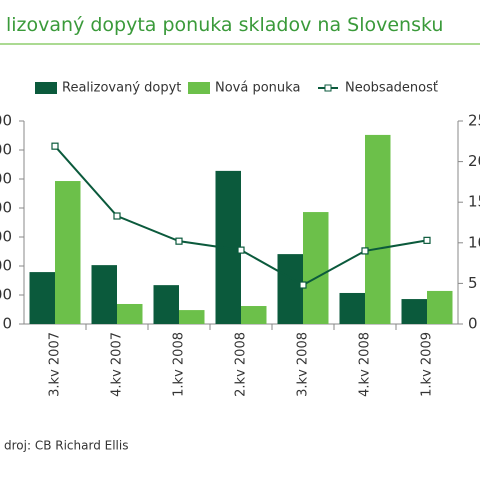 The width and height of the screenshot is (480, 480). Describe the element at coordinates (241, 364) in the screenshot. I see `x-tick-label: 2.kv 2008` at that location.